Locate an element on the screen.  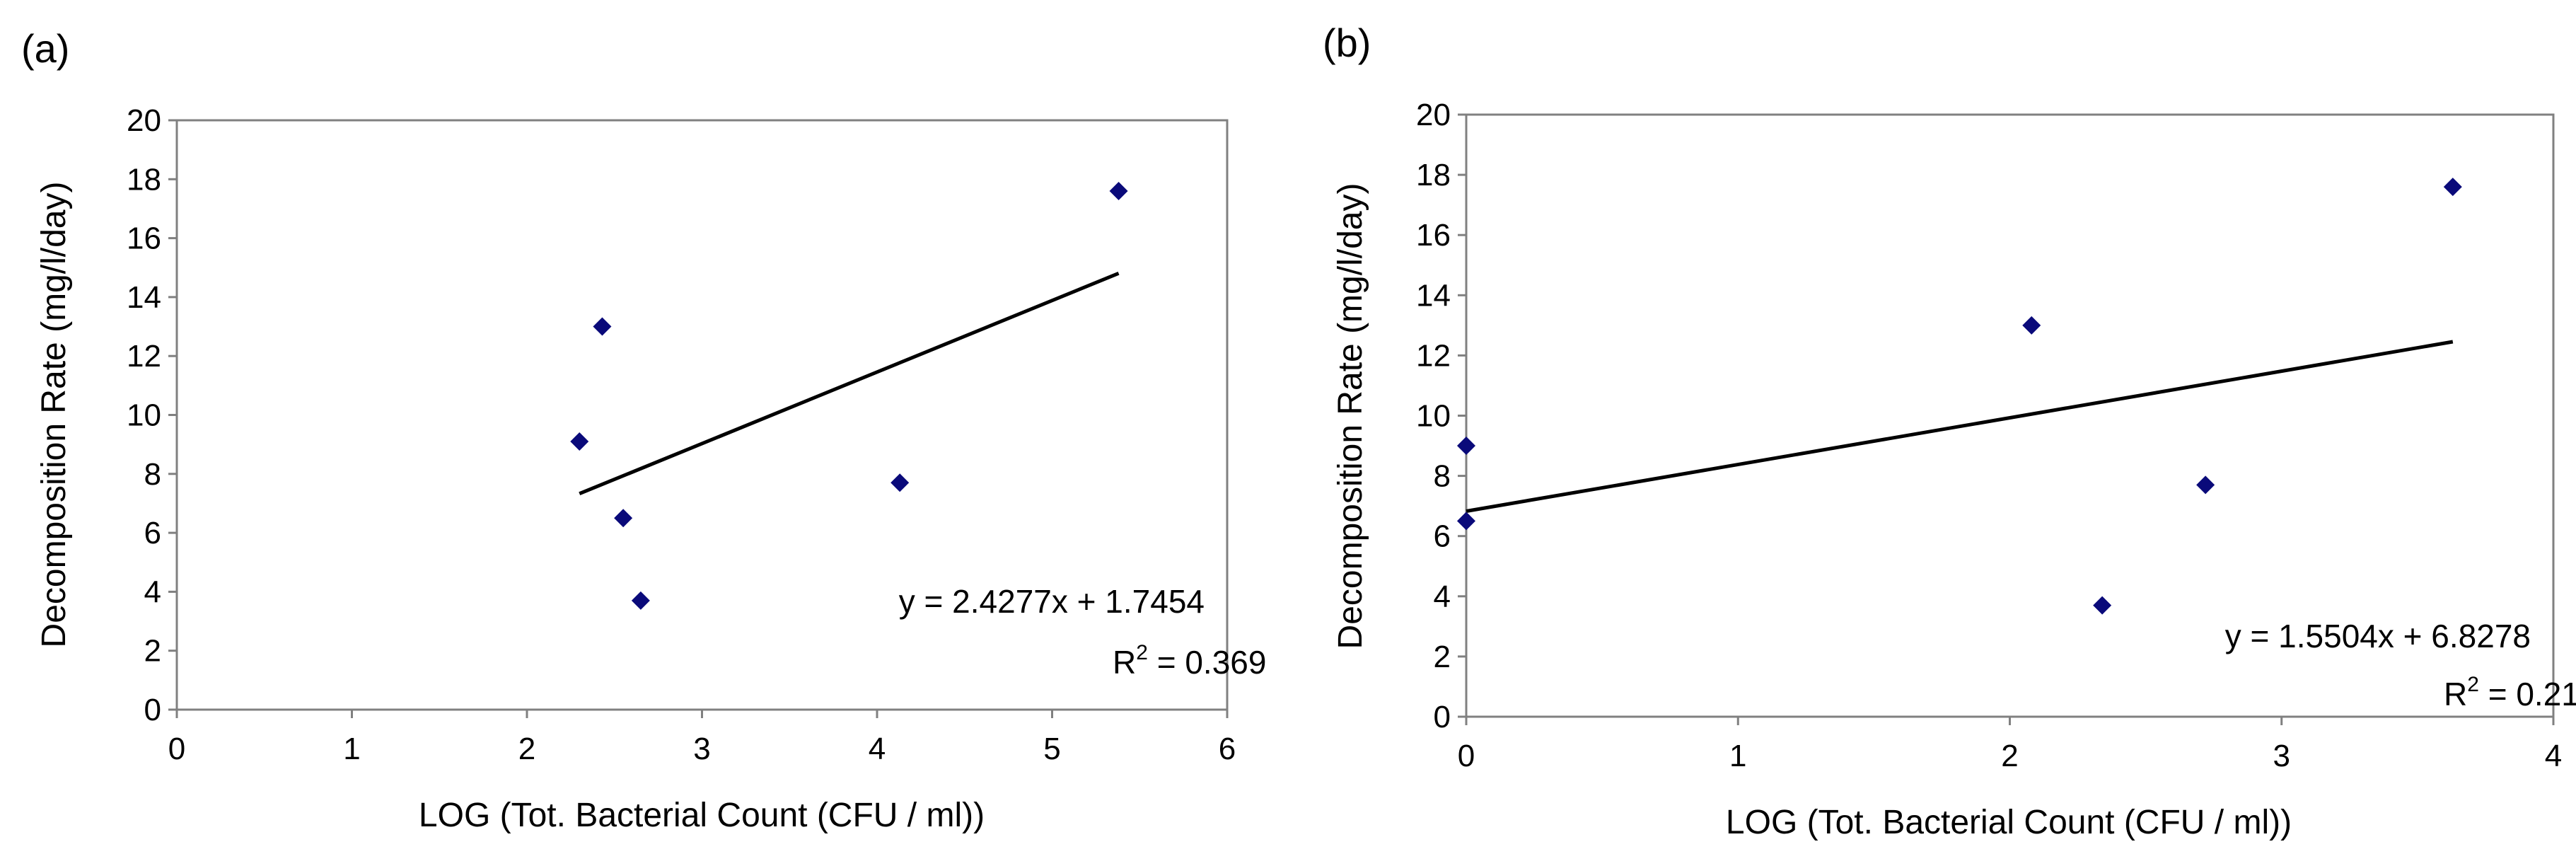
r-squared: R2 = 0.2149 is located at coordinates (2510, 693).